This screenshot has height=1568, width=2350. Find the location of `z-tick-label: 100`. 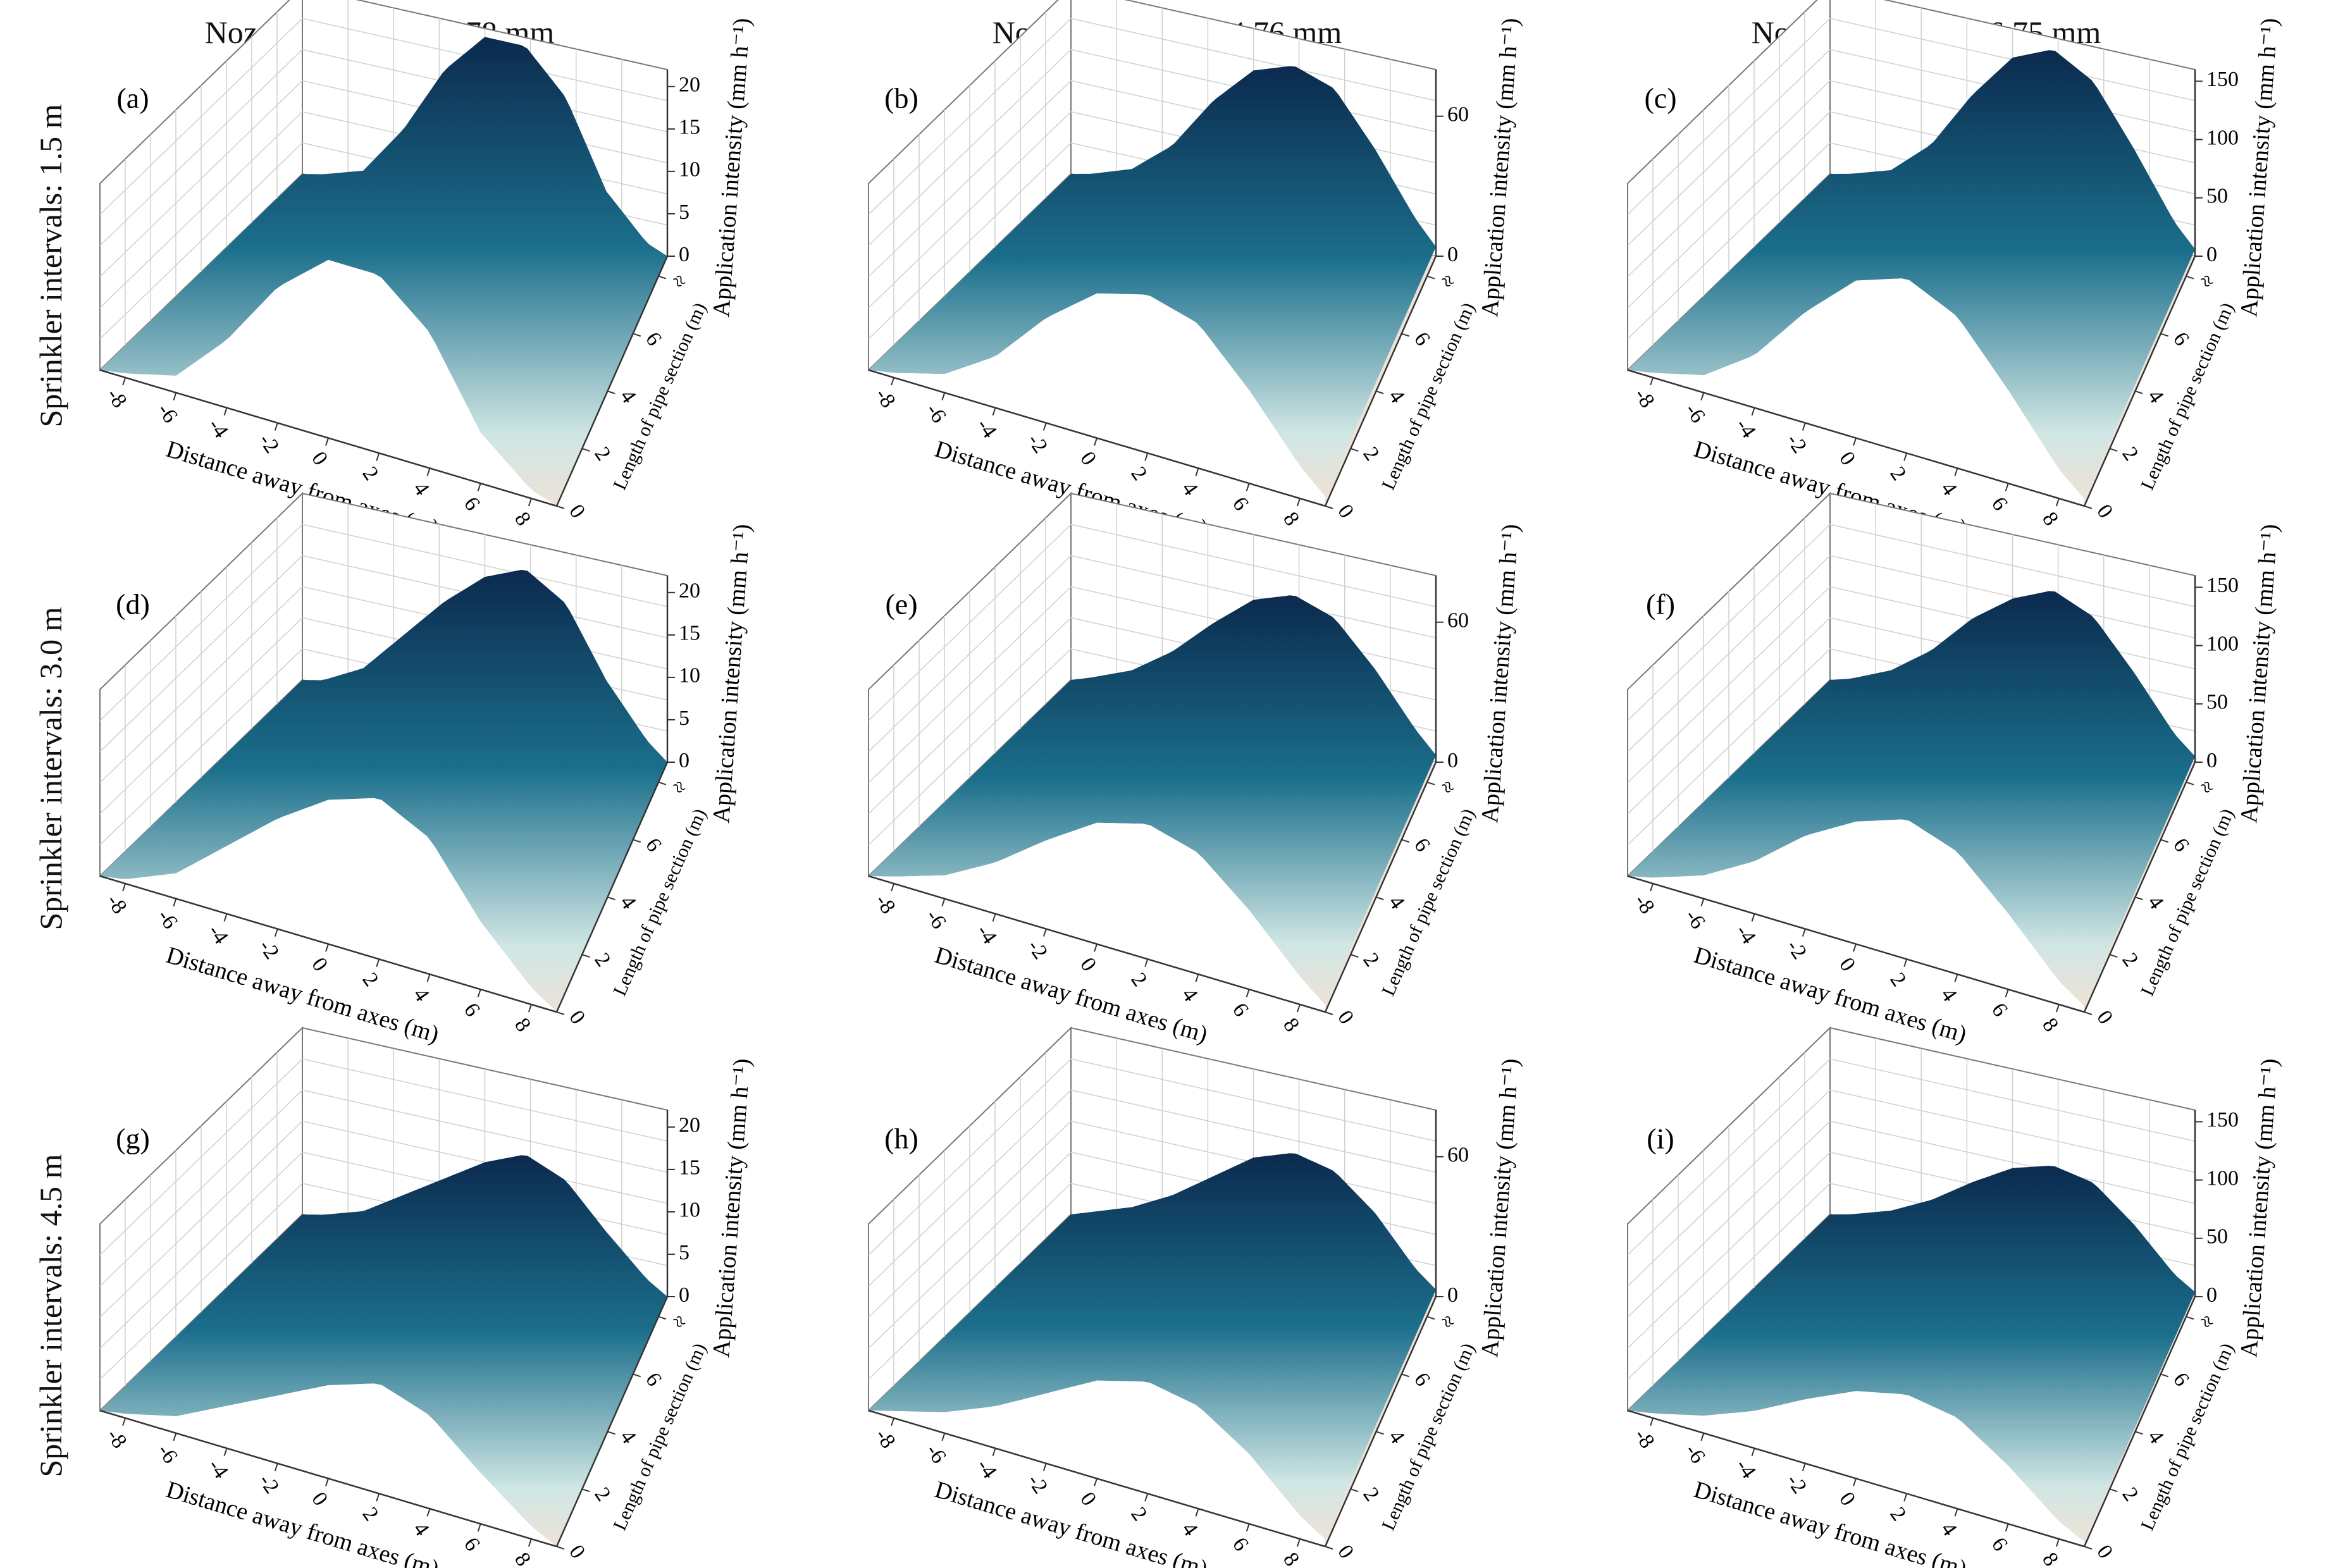

z-tick-label: 100 is located at coordinates (2222, 1178).